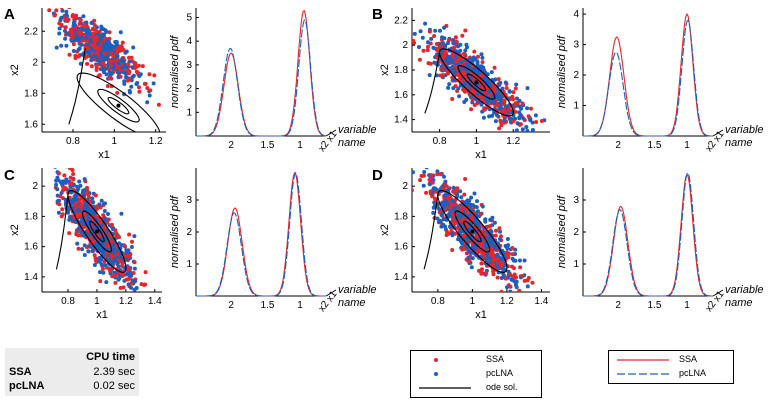  Describe the element at coordinates (31, 277) in the screenshot. I see `y-tick-label: 1.4` at that location.